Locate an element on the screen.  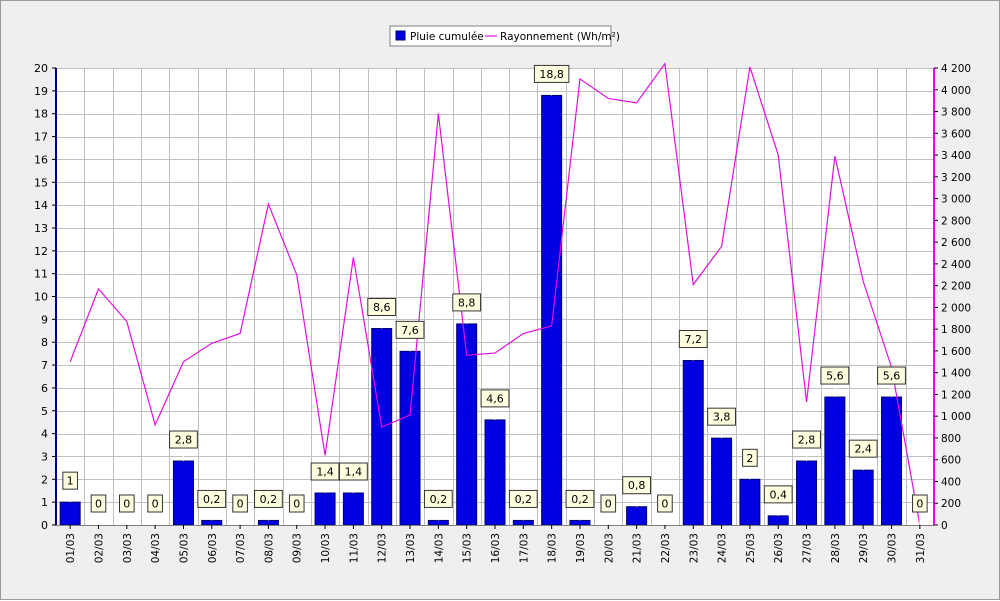
x-tick-label: 29/03 is located at coordinates (864, 548).